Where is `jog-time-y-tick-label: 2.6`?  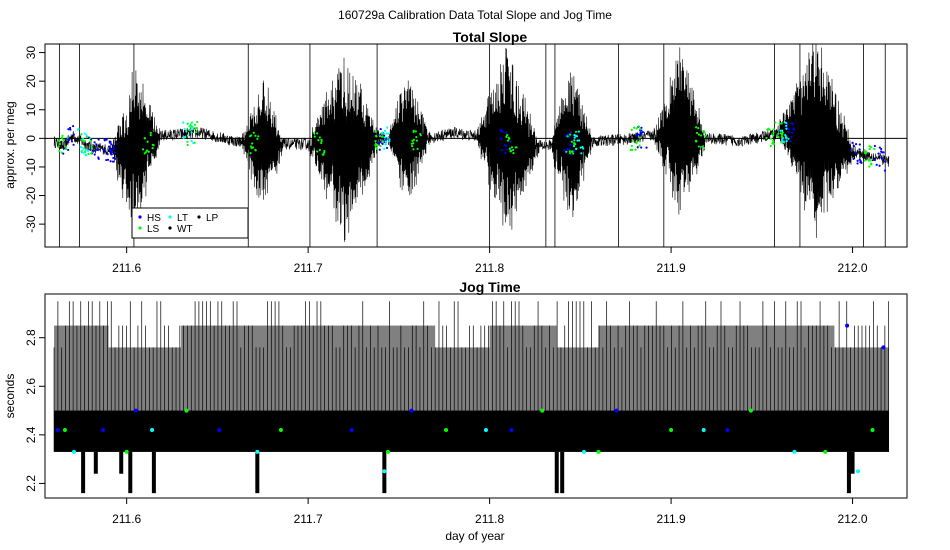 jog-time-y-tick-label: 2.6 is located at coordinates (31, 386).